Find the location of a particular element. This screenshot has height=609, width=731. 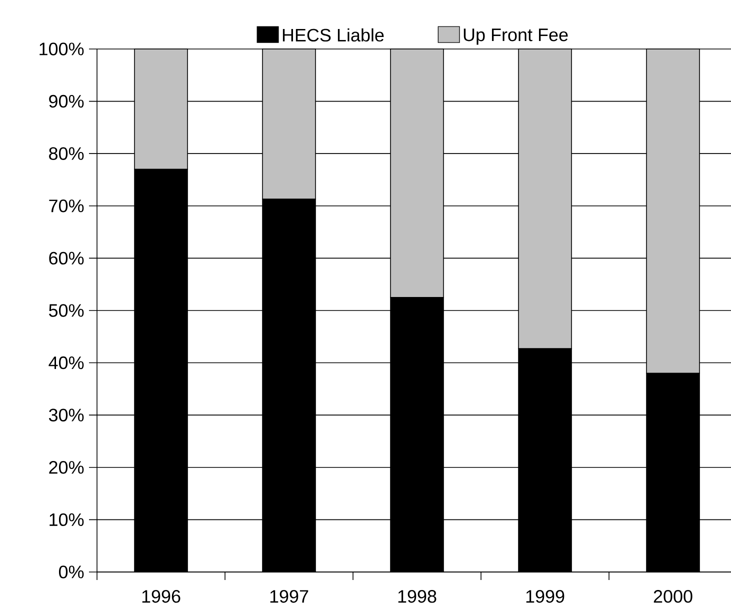

y-tick-label: 100% is located at coordinates (62, 49).